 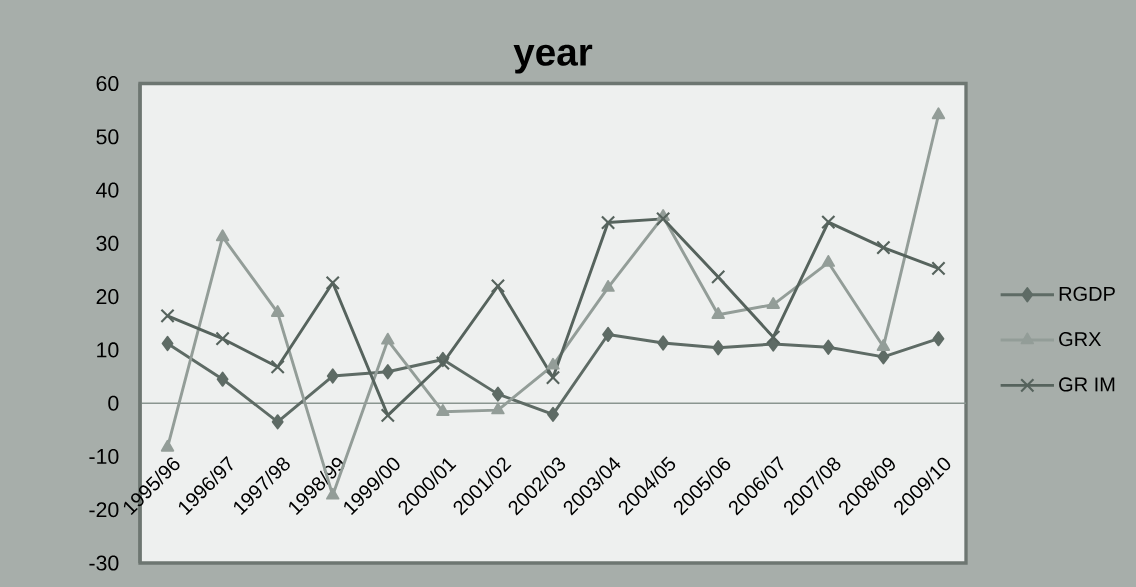 I want to click on y-tick-label: 60, so click(x=107, y=83).